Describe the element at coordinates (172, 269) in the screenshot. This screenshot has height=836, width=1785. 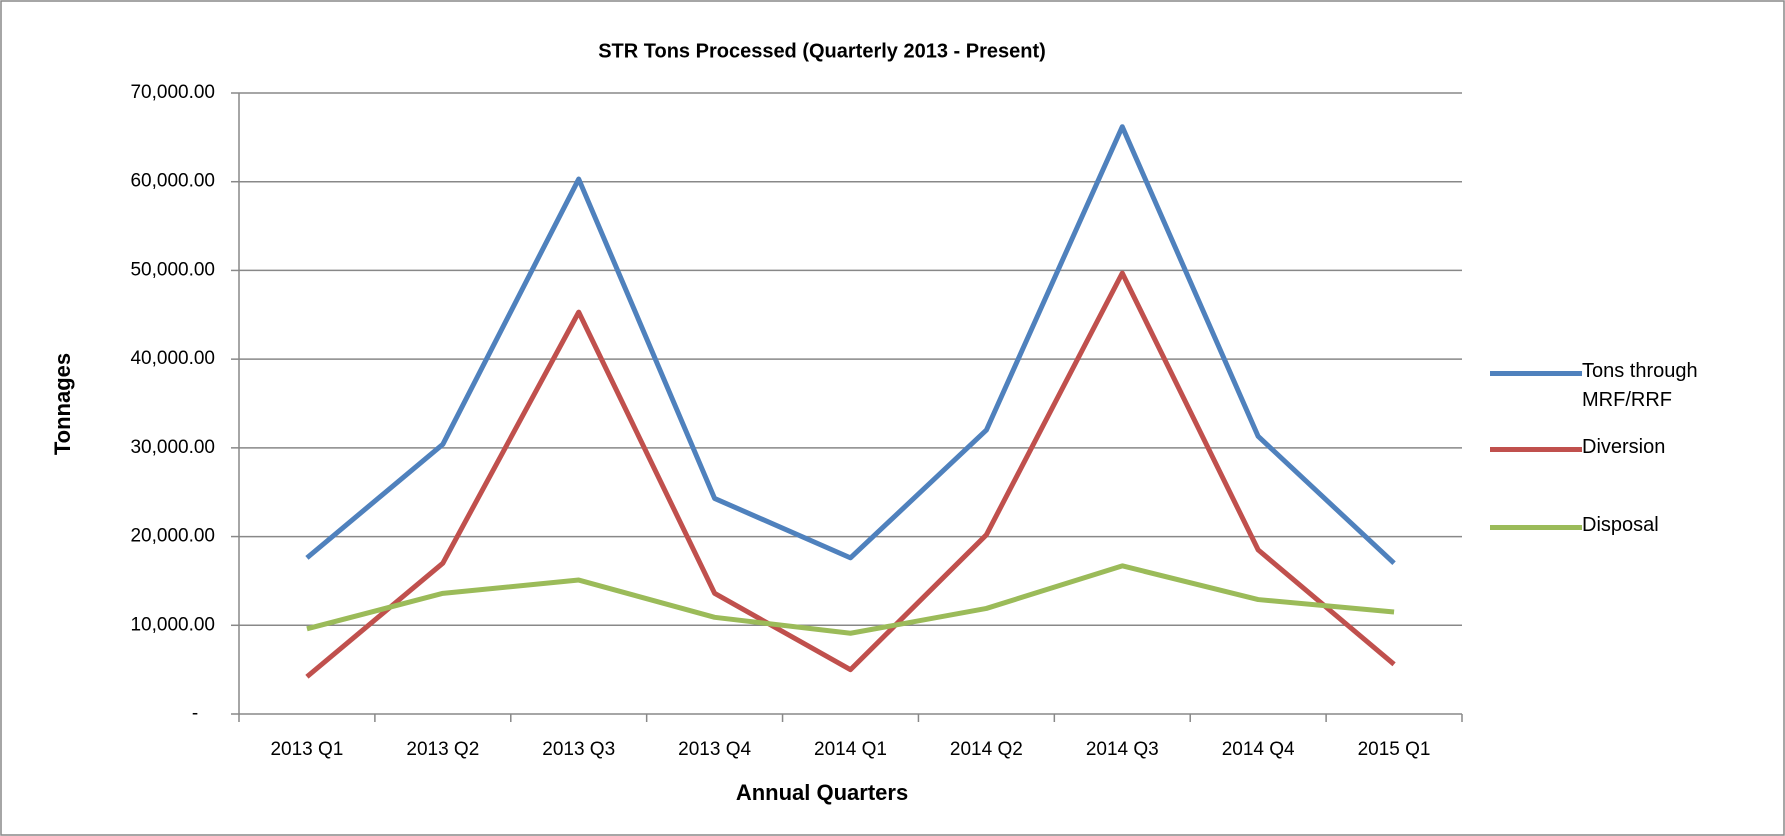
I see `y-tick-label: 50,000.00` at that location.